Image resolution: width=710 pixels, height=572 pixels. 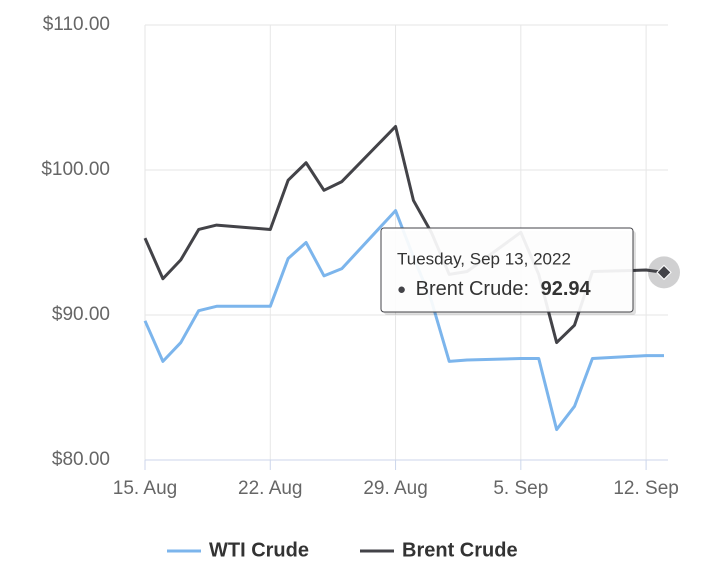 What do you see at coordinates (81, 314) in the screenshot?
I see `y-tick-label: $90.00` at bounding box center [81, 314].